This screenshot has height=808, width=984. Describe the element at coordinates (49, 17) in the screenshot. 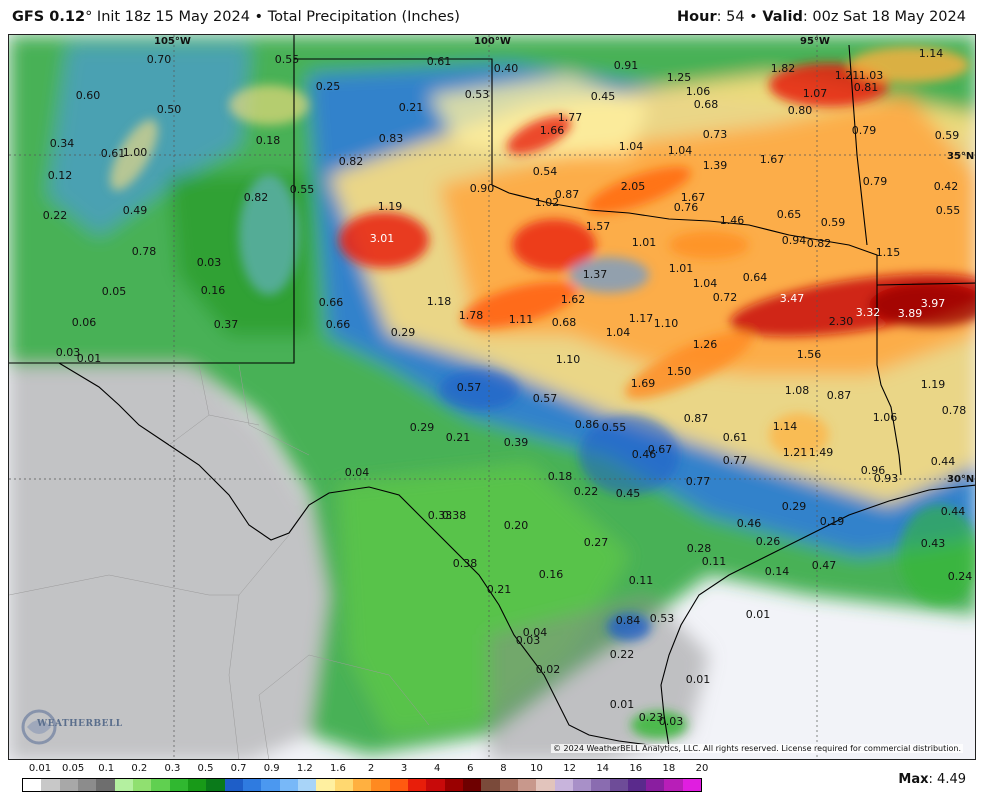

I see `model-name: GFS 0.12` at that location.